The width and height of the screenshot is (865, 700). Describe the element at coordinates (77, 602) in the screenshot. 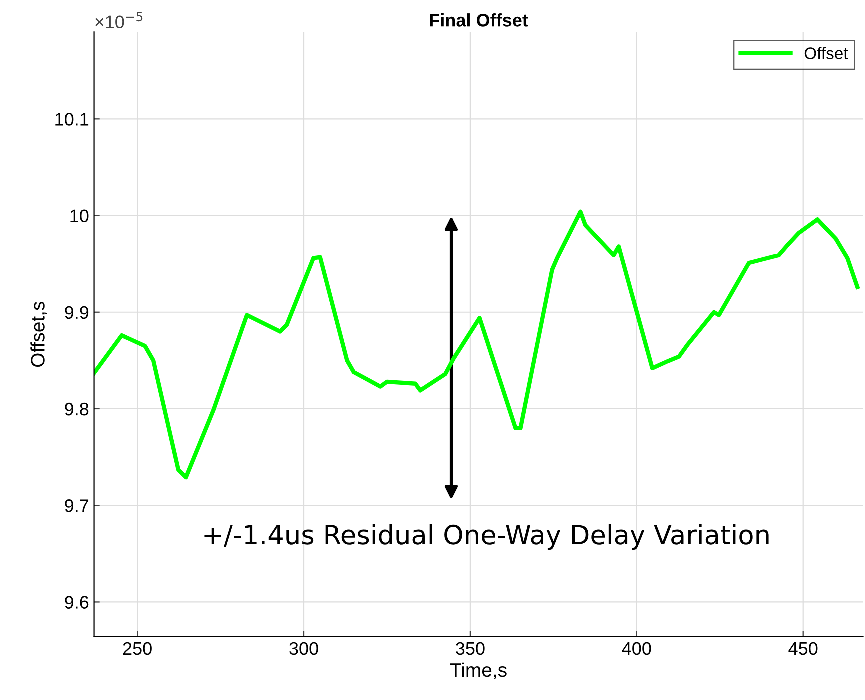

I see `y-tick-label: 9.6` at that location.